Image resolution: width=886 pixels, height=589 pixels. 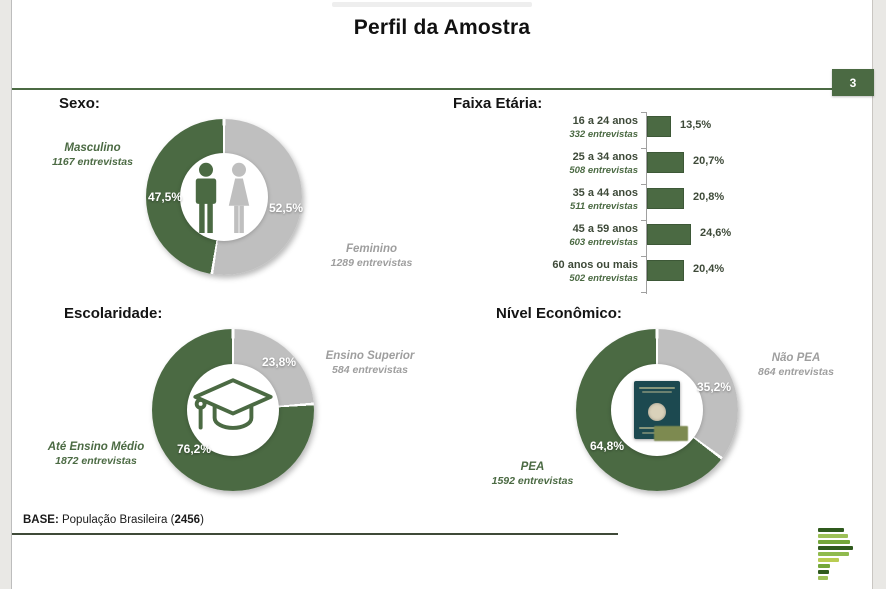 I want to click on section-title-sexo: Sexo:, so click(x=79, y=103).